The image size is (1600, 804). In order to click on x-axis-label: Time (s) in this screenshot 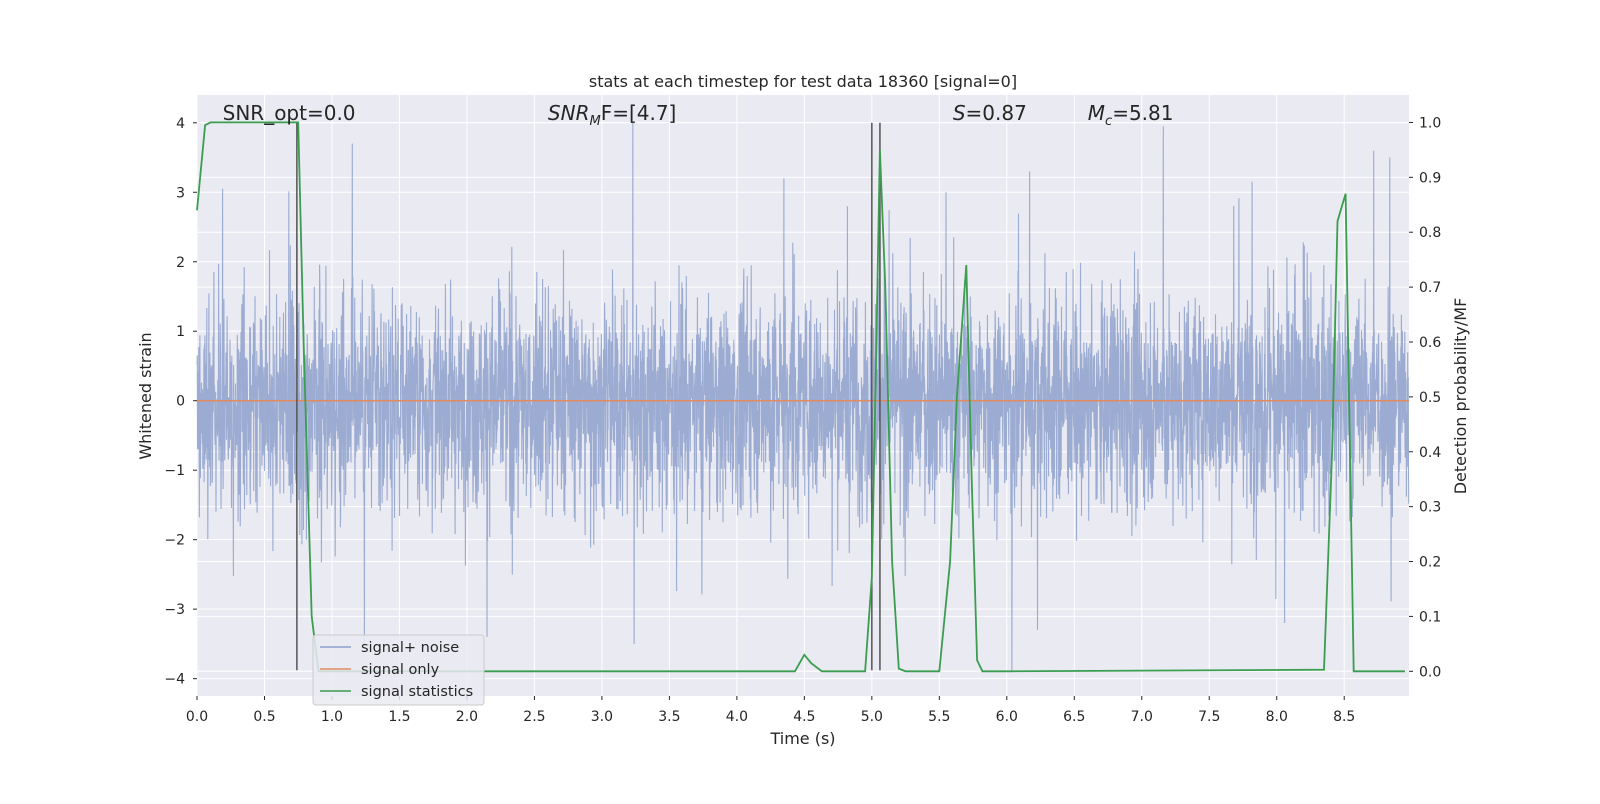, I will do `click(802, 738)`.